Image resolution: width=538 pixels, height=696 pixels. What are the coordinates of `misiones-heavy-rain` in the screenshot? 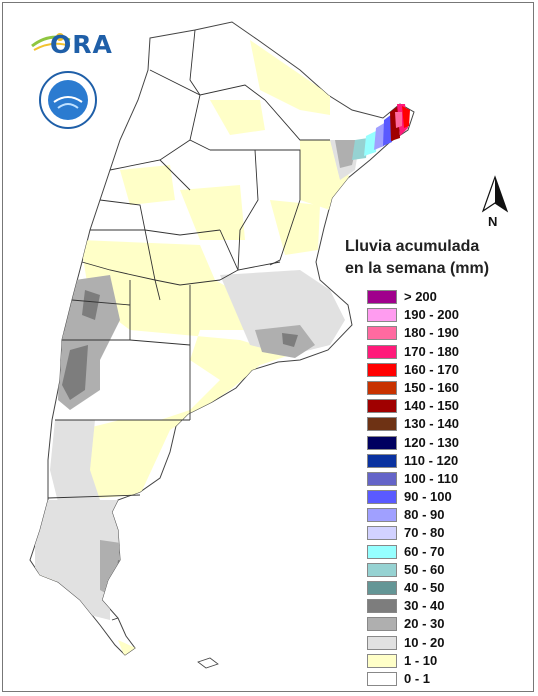 It's located at (381, 132).